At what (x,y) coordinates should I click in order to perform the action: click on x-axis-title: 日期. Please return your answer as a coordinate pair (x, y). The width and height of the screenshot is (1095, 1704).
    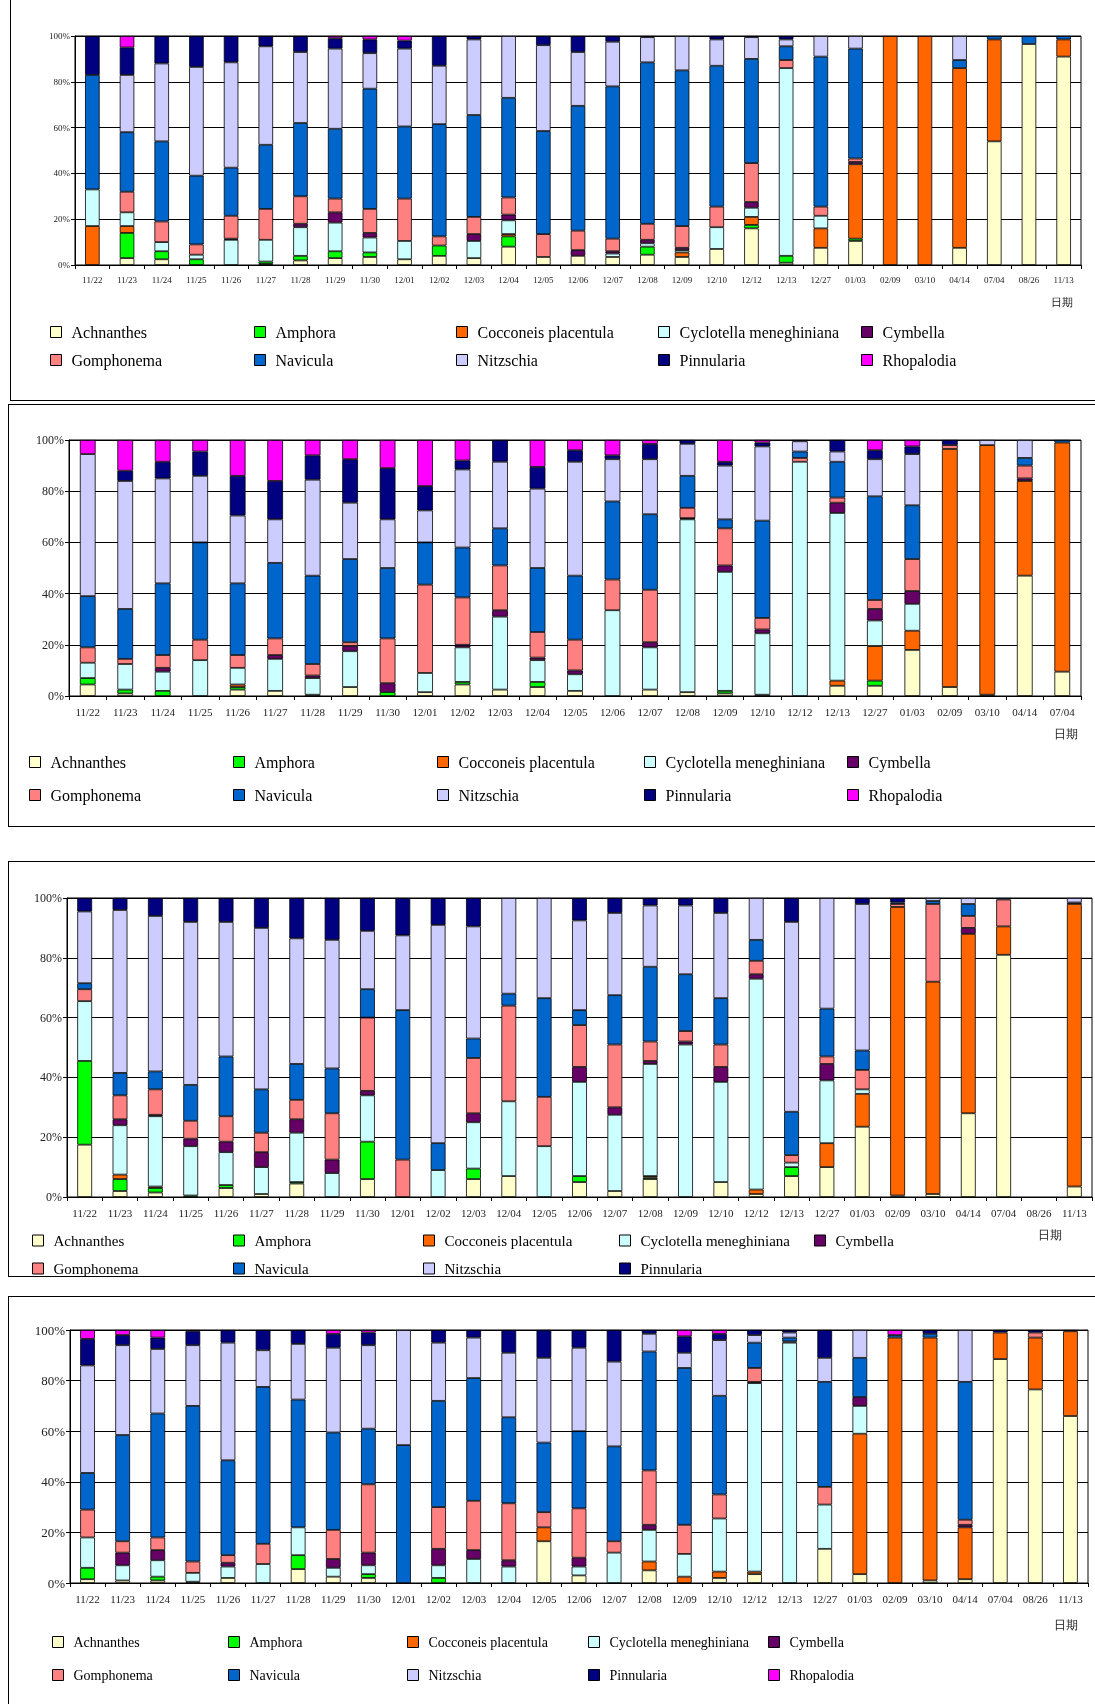
    Looking at the image, I should click on (1050, 1235).